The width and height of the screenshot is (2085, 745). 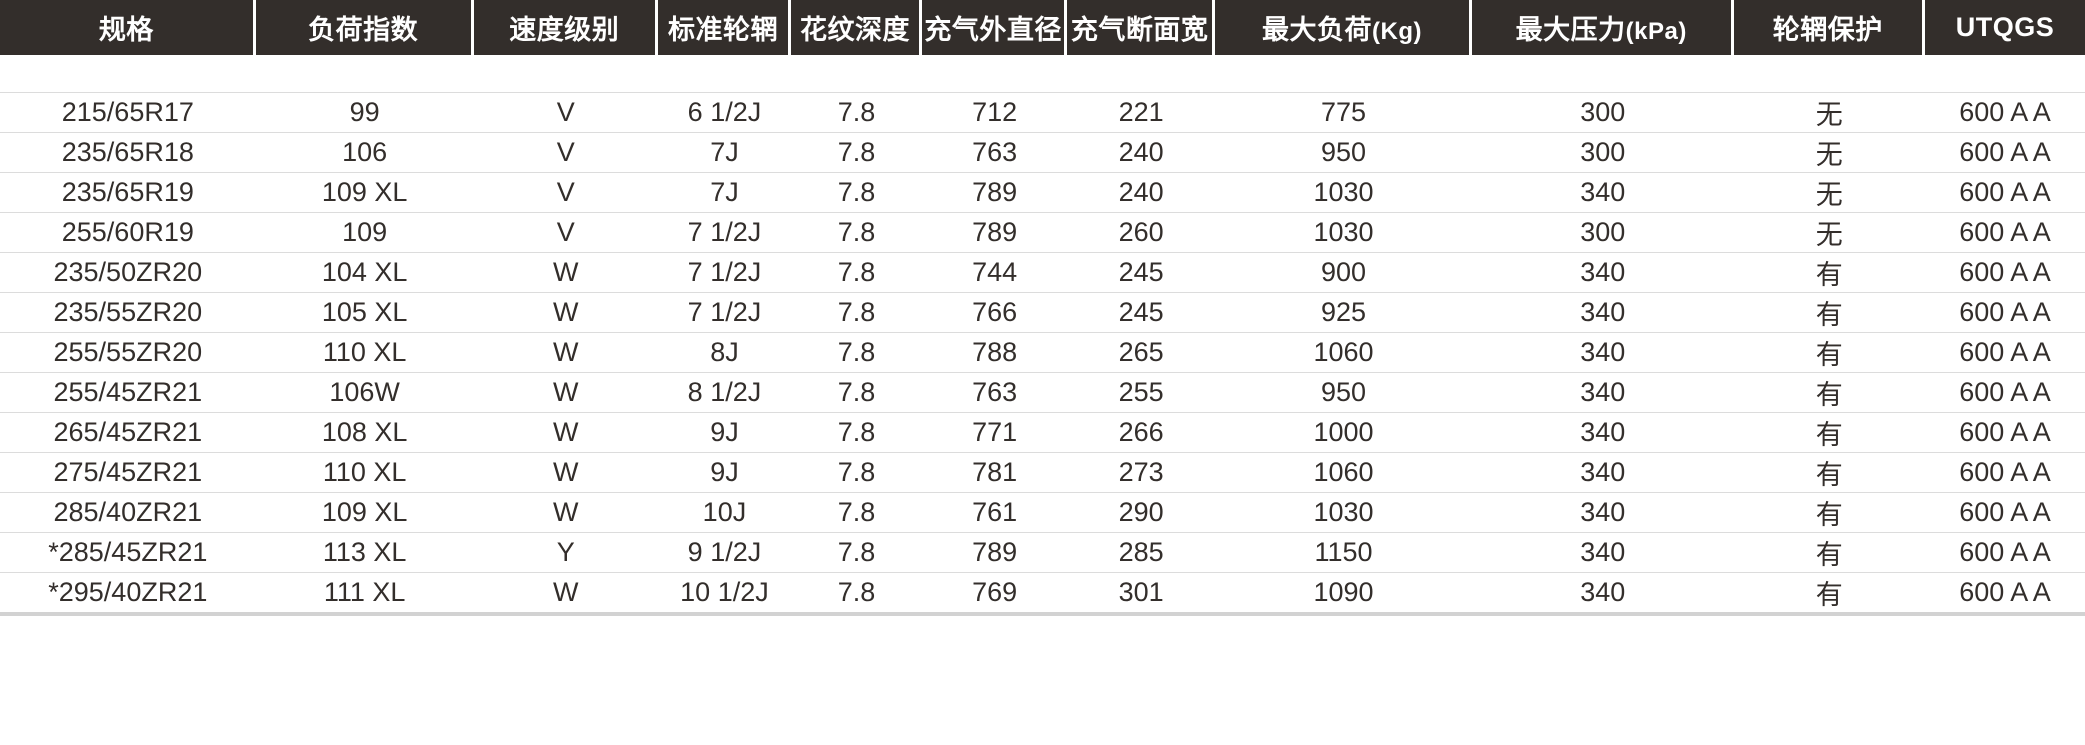 I want to click on cell-diameter: 788, so click(x=994, y=352).